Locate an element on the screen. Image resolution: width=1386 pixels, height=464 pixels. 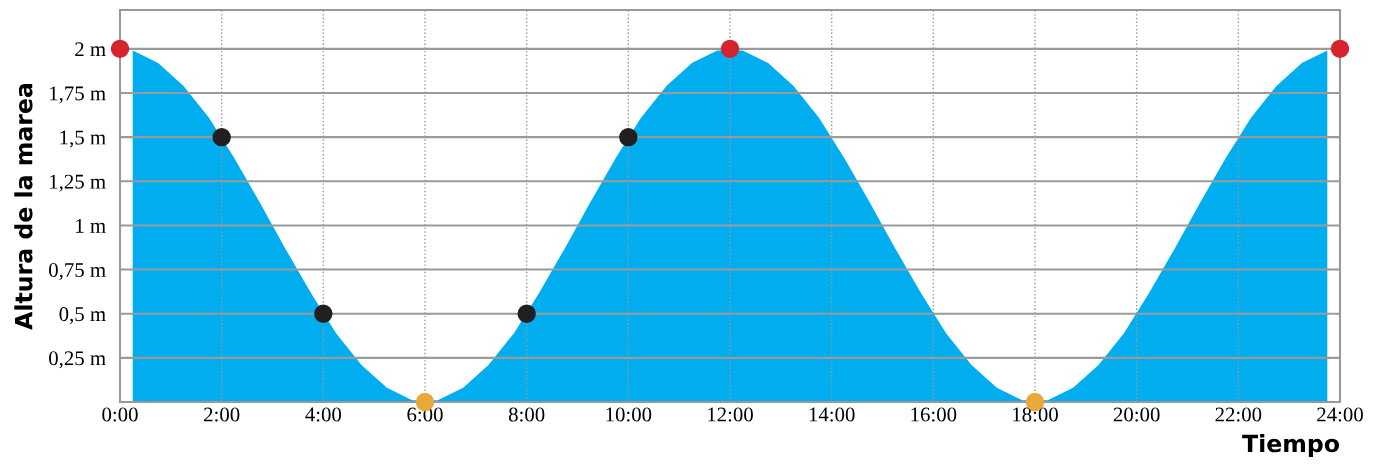
x-tick-label: 10:00 is located at coordinates (629, 414).